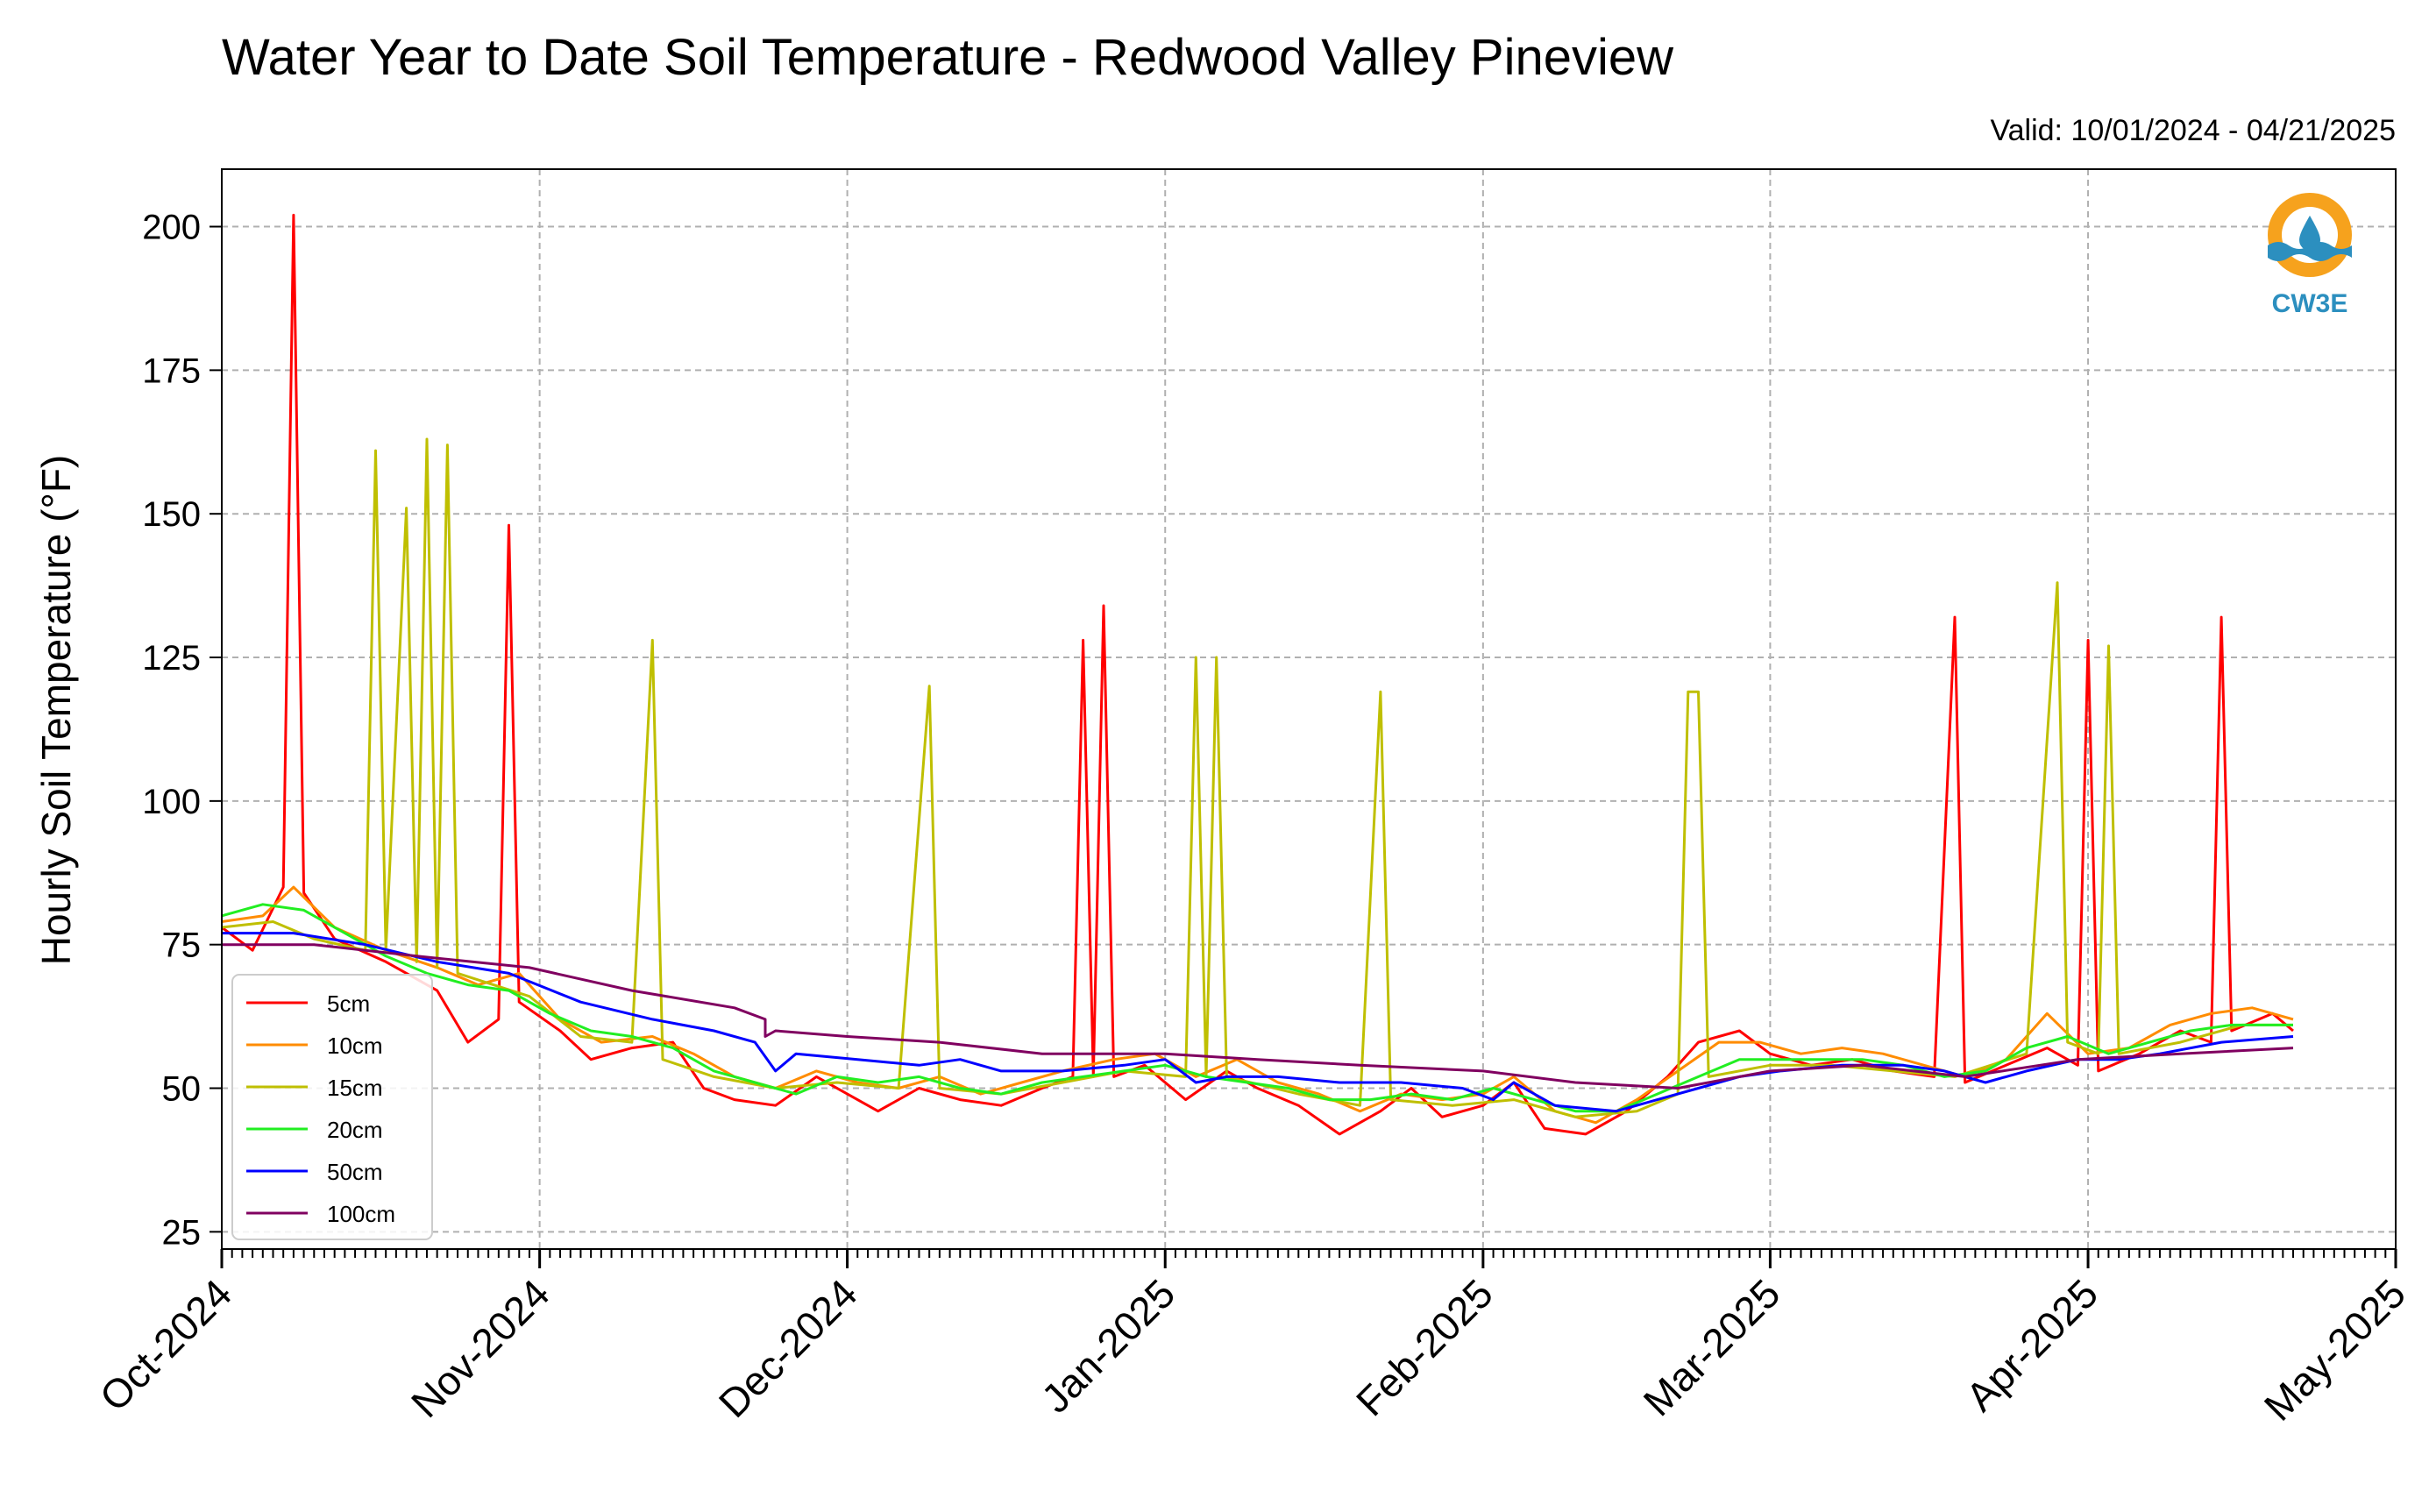 The height and width of the screenshot is (1512, 2429). What do you see at coordinates (172, 802) in the screenshot?
I see `y-tick-label: 100` at bounding box center [172, 802].